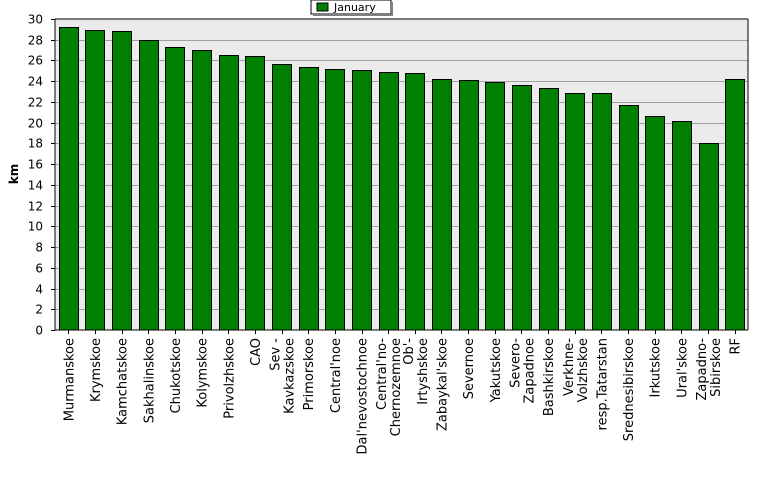 This screenshot has height=479, width=777. I want to click on x-tick-label: Srednesibirskoe, so click(629, 389).